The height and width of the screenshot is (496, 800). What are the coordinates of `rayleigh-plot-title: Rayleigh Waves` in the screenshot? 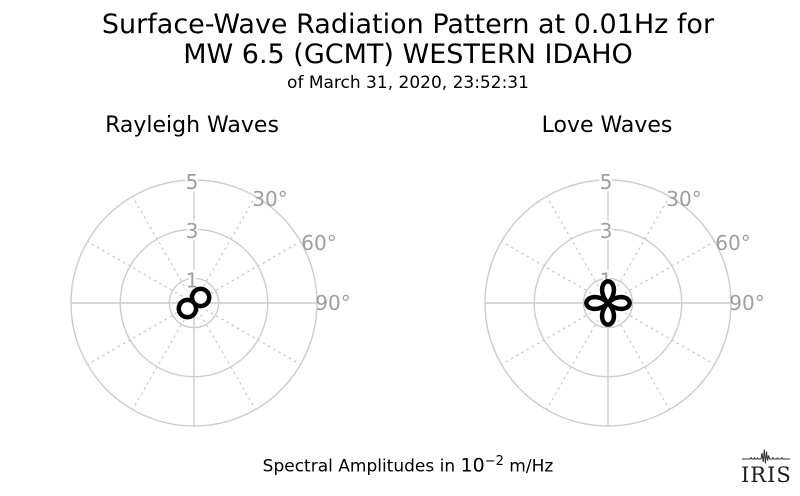 It's located at (192, 125).